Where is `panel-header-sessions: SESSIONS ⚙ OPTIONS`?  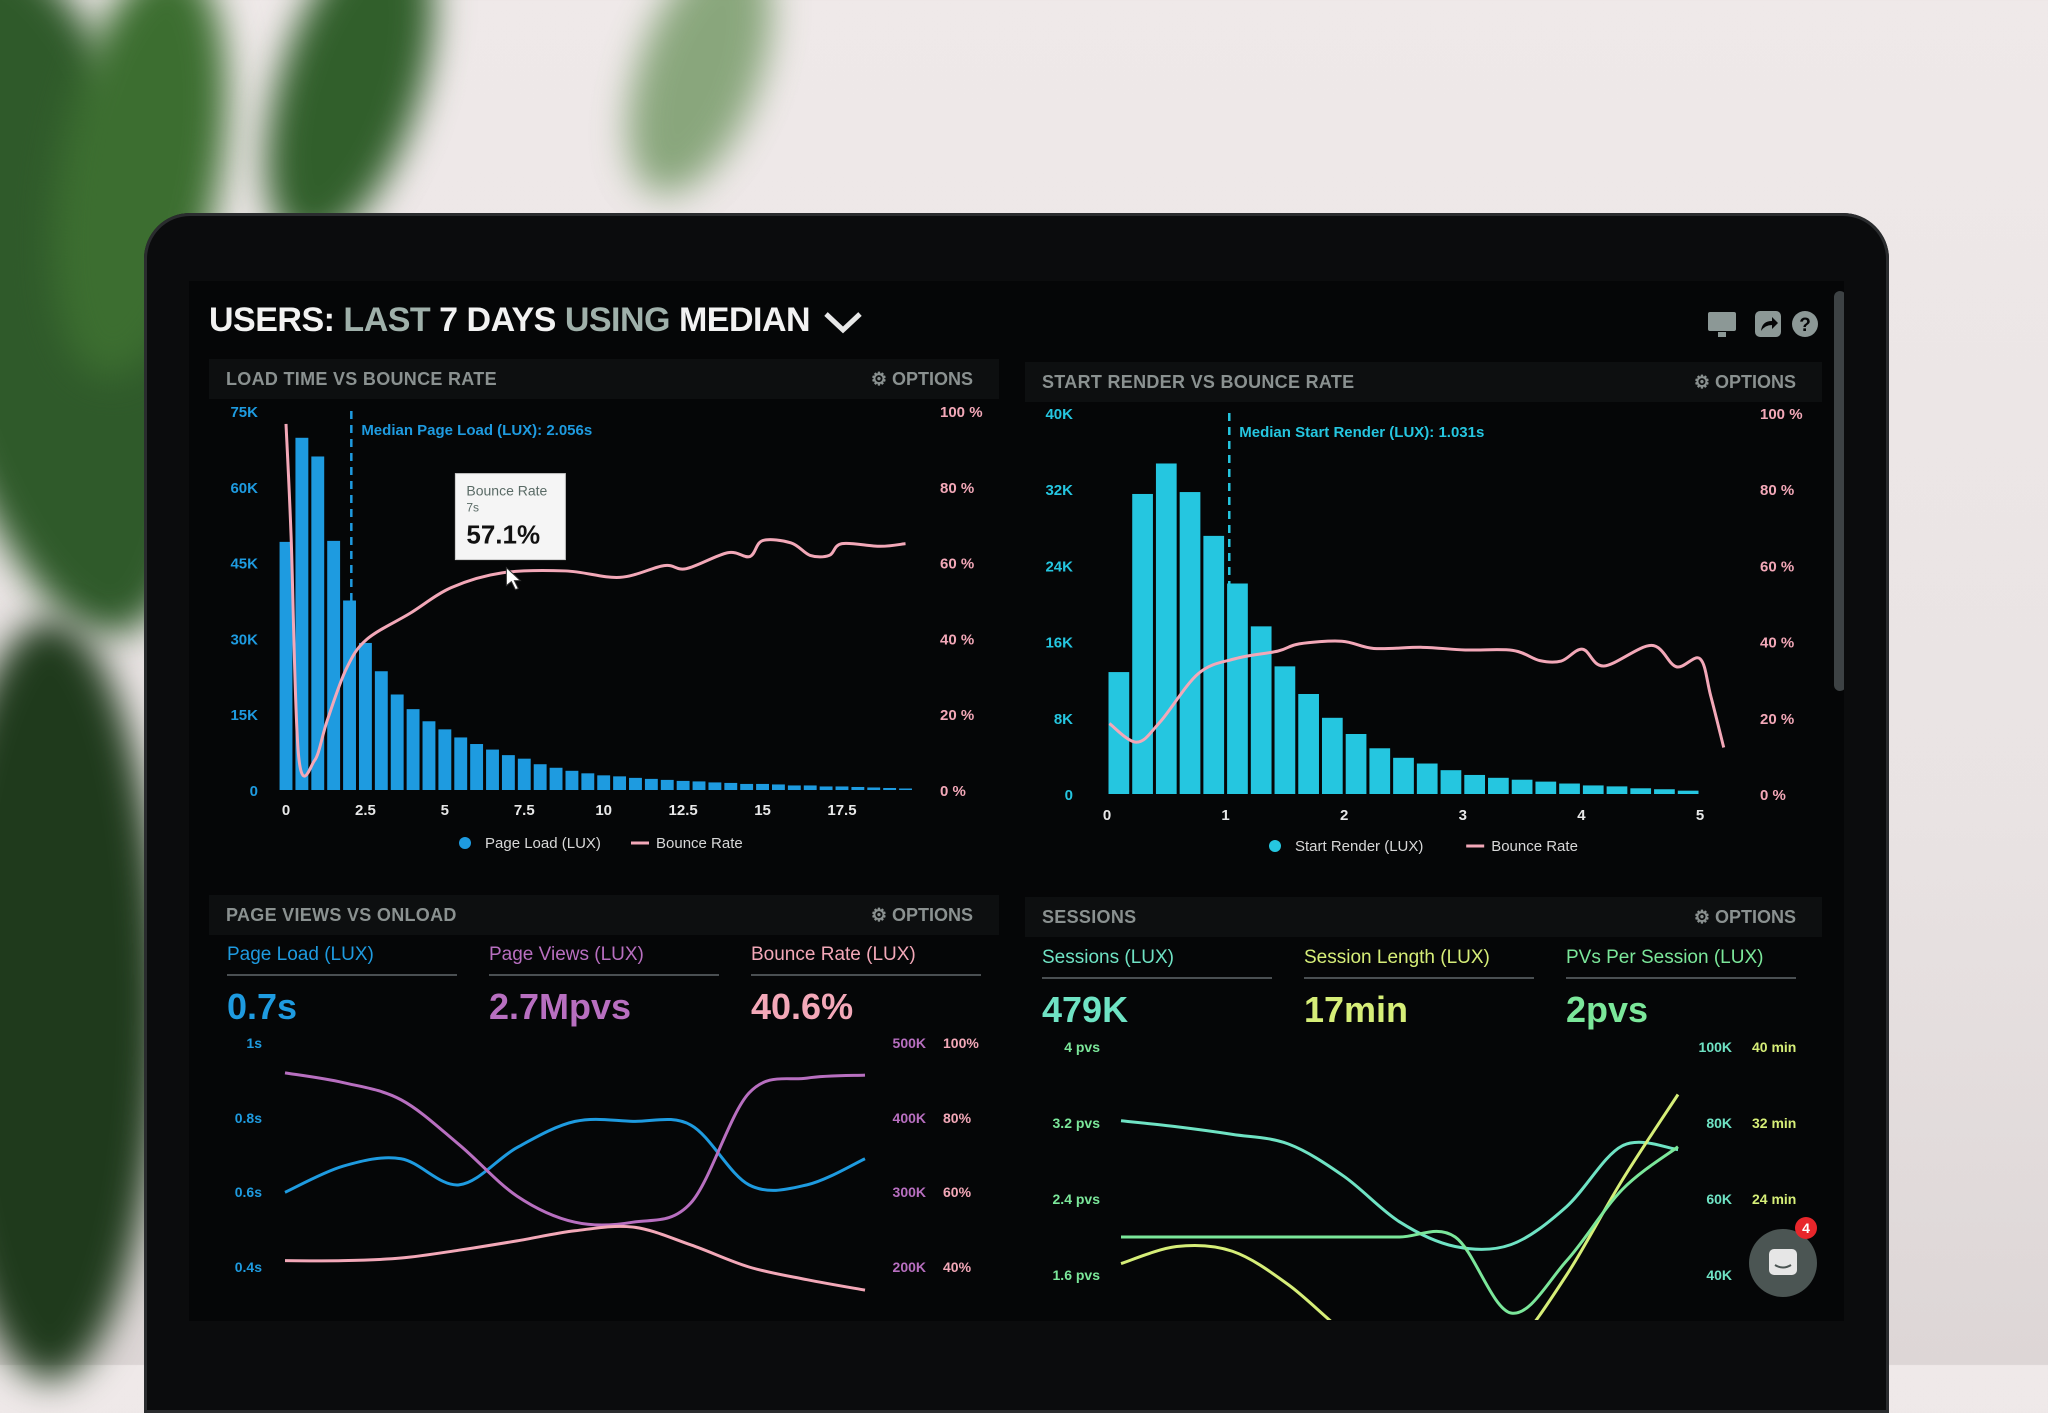
panel-header-sessions: SESSIONS ⚙ OPTIONS is located at coordinates (1423, 917).